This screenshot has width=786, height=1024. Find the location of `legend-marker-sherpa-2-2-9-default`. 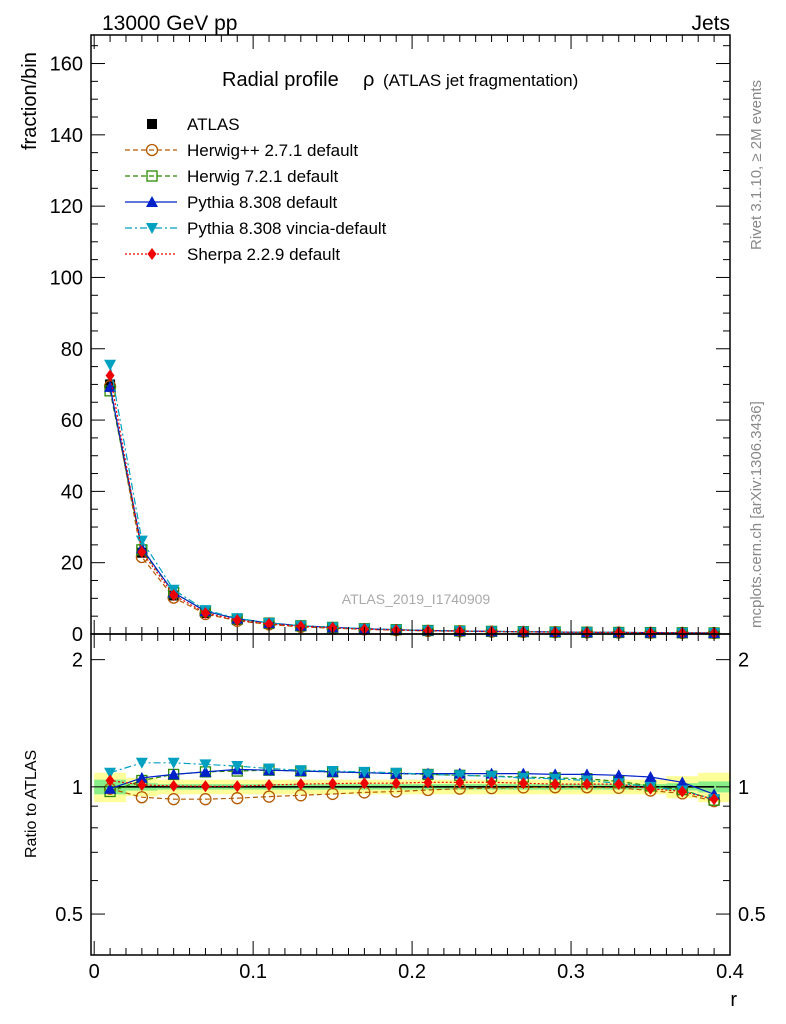

legend-marker-sherpa-2-2-9-default is located at coordinates (152, 254).